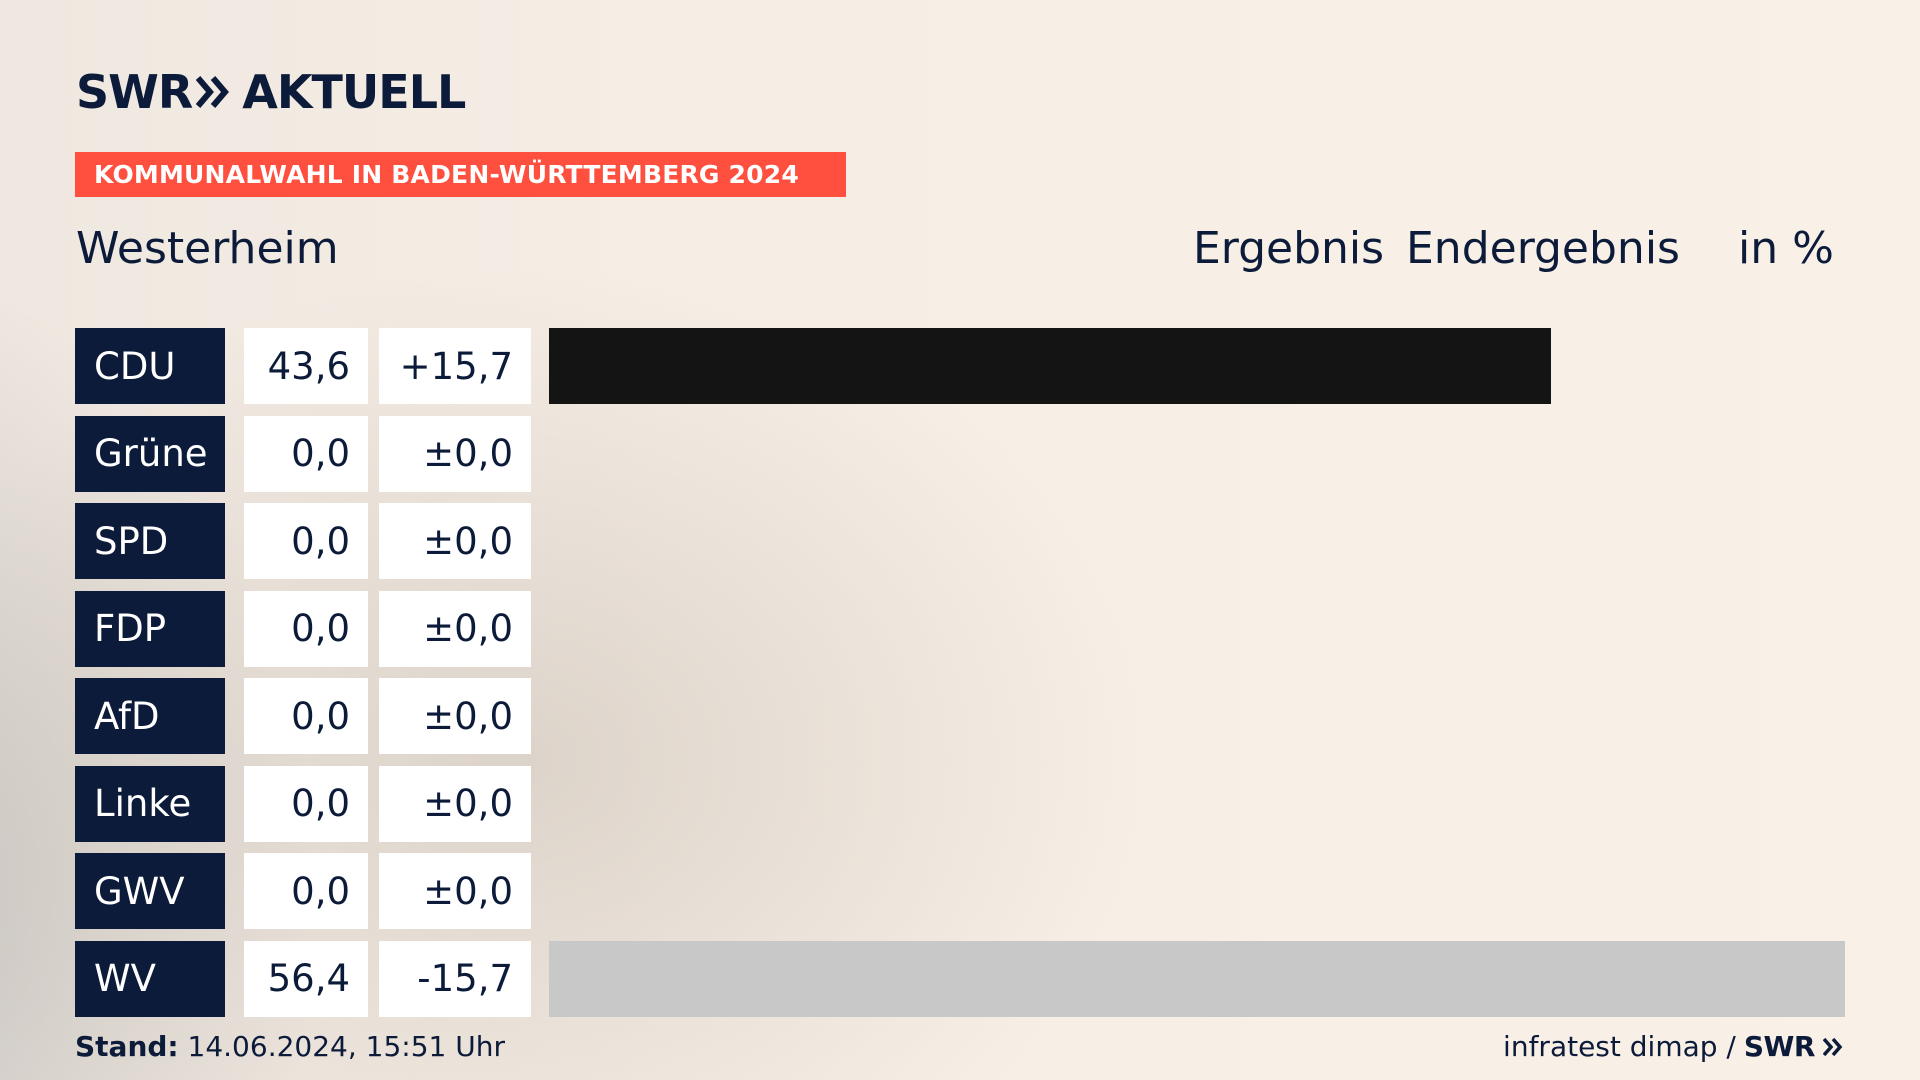 The width and height of the screenshot is (1920, 1080). I want to click on place-title: Westerheim, so click(207, 248).